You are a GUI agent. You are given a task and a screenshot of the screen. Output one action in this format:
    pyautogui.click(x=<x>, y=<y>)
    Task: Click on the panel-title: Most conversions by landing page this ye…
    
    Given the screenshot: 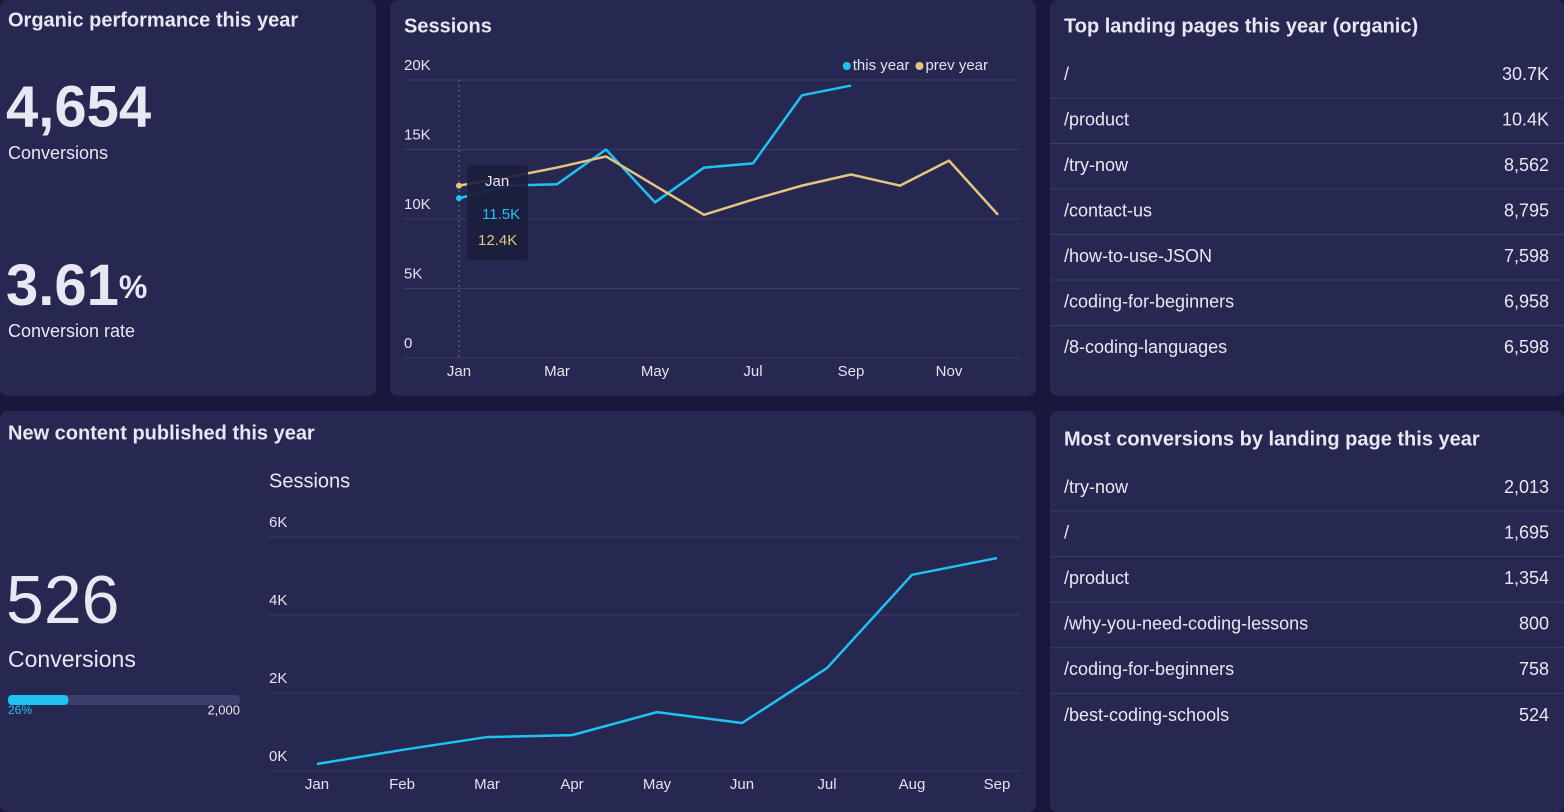 What is the action you would take?
    pyautogui.click(x=1272, y=439)
    